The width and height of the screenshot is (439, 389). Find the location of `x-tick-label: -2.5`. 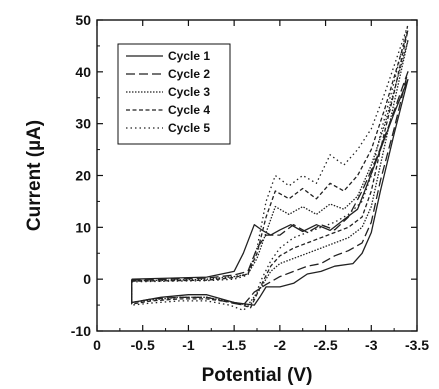

x-tick-label: -2.5 is located at coordinates (326, 345).